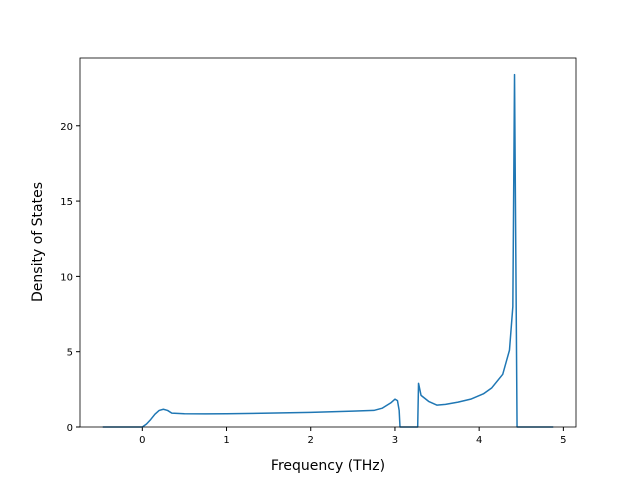 The height and width of the screenshot is (480, 640). Describe the element at coordinates (66, 127) in the screenshot. I see `y-tick-label: 20` at that location.